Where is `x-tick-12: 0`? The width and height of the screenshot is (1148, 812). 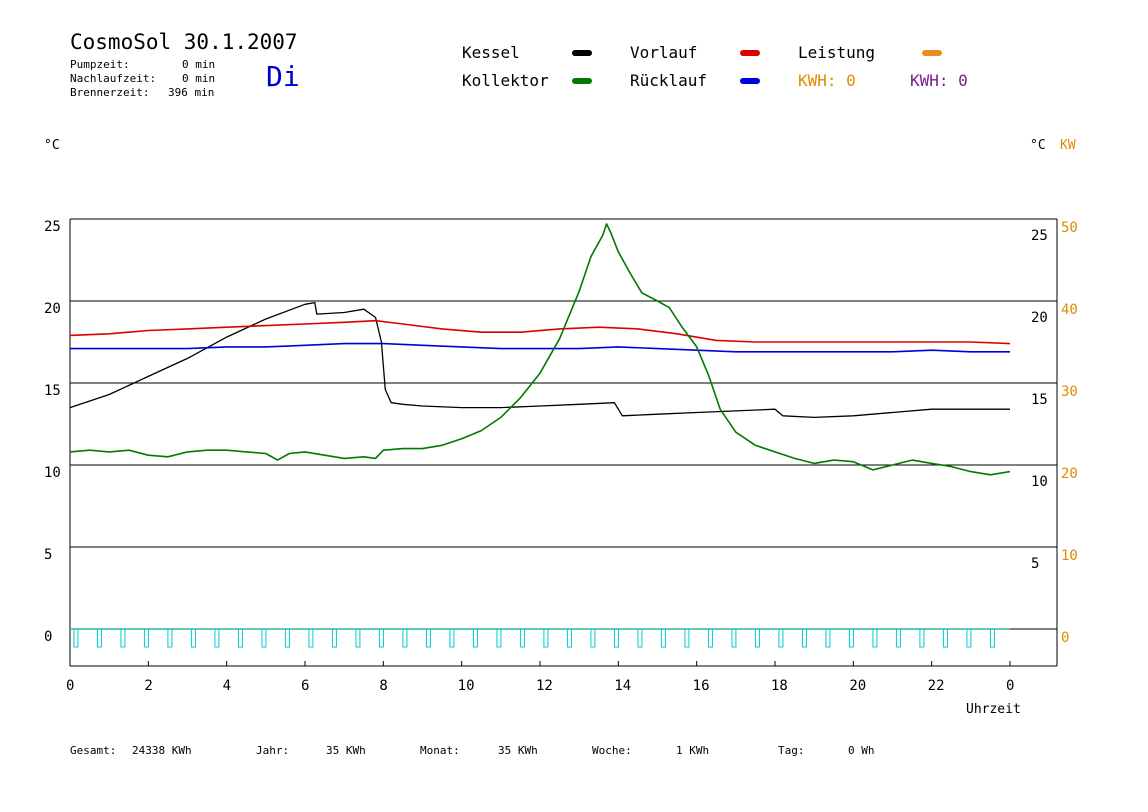 x-tick-12: 0 is located at coordinates (1010, 686).